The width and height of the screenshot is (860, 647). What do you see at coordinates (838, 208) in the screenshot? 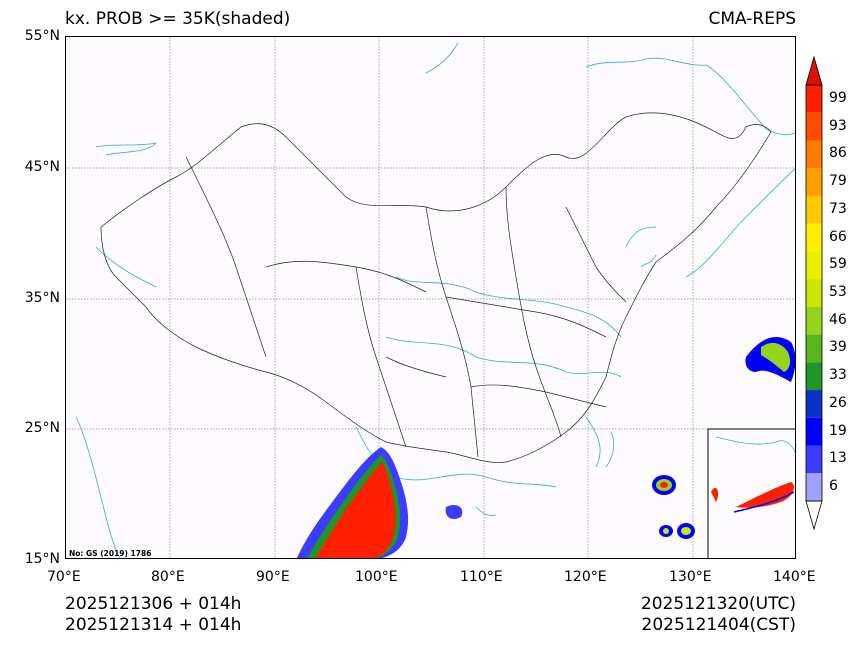
I see `colorbar-label: 73` at bounding box center [838, 208].